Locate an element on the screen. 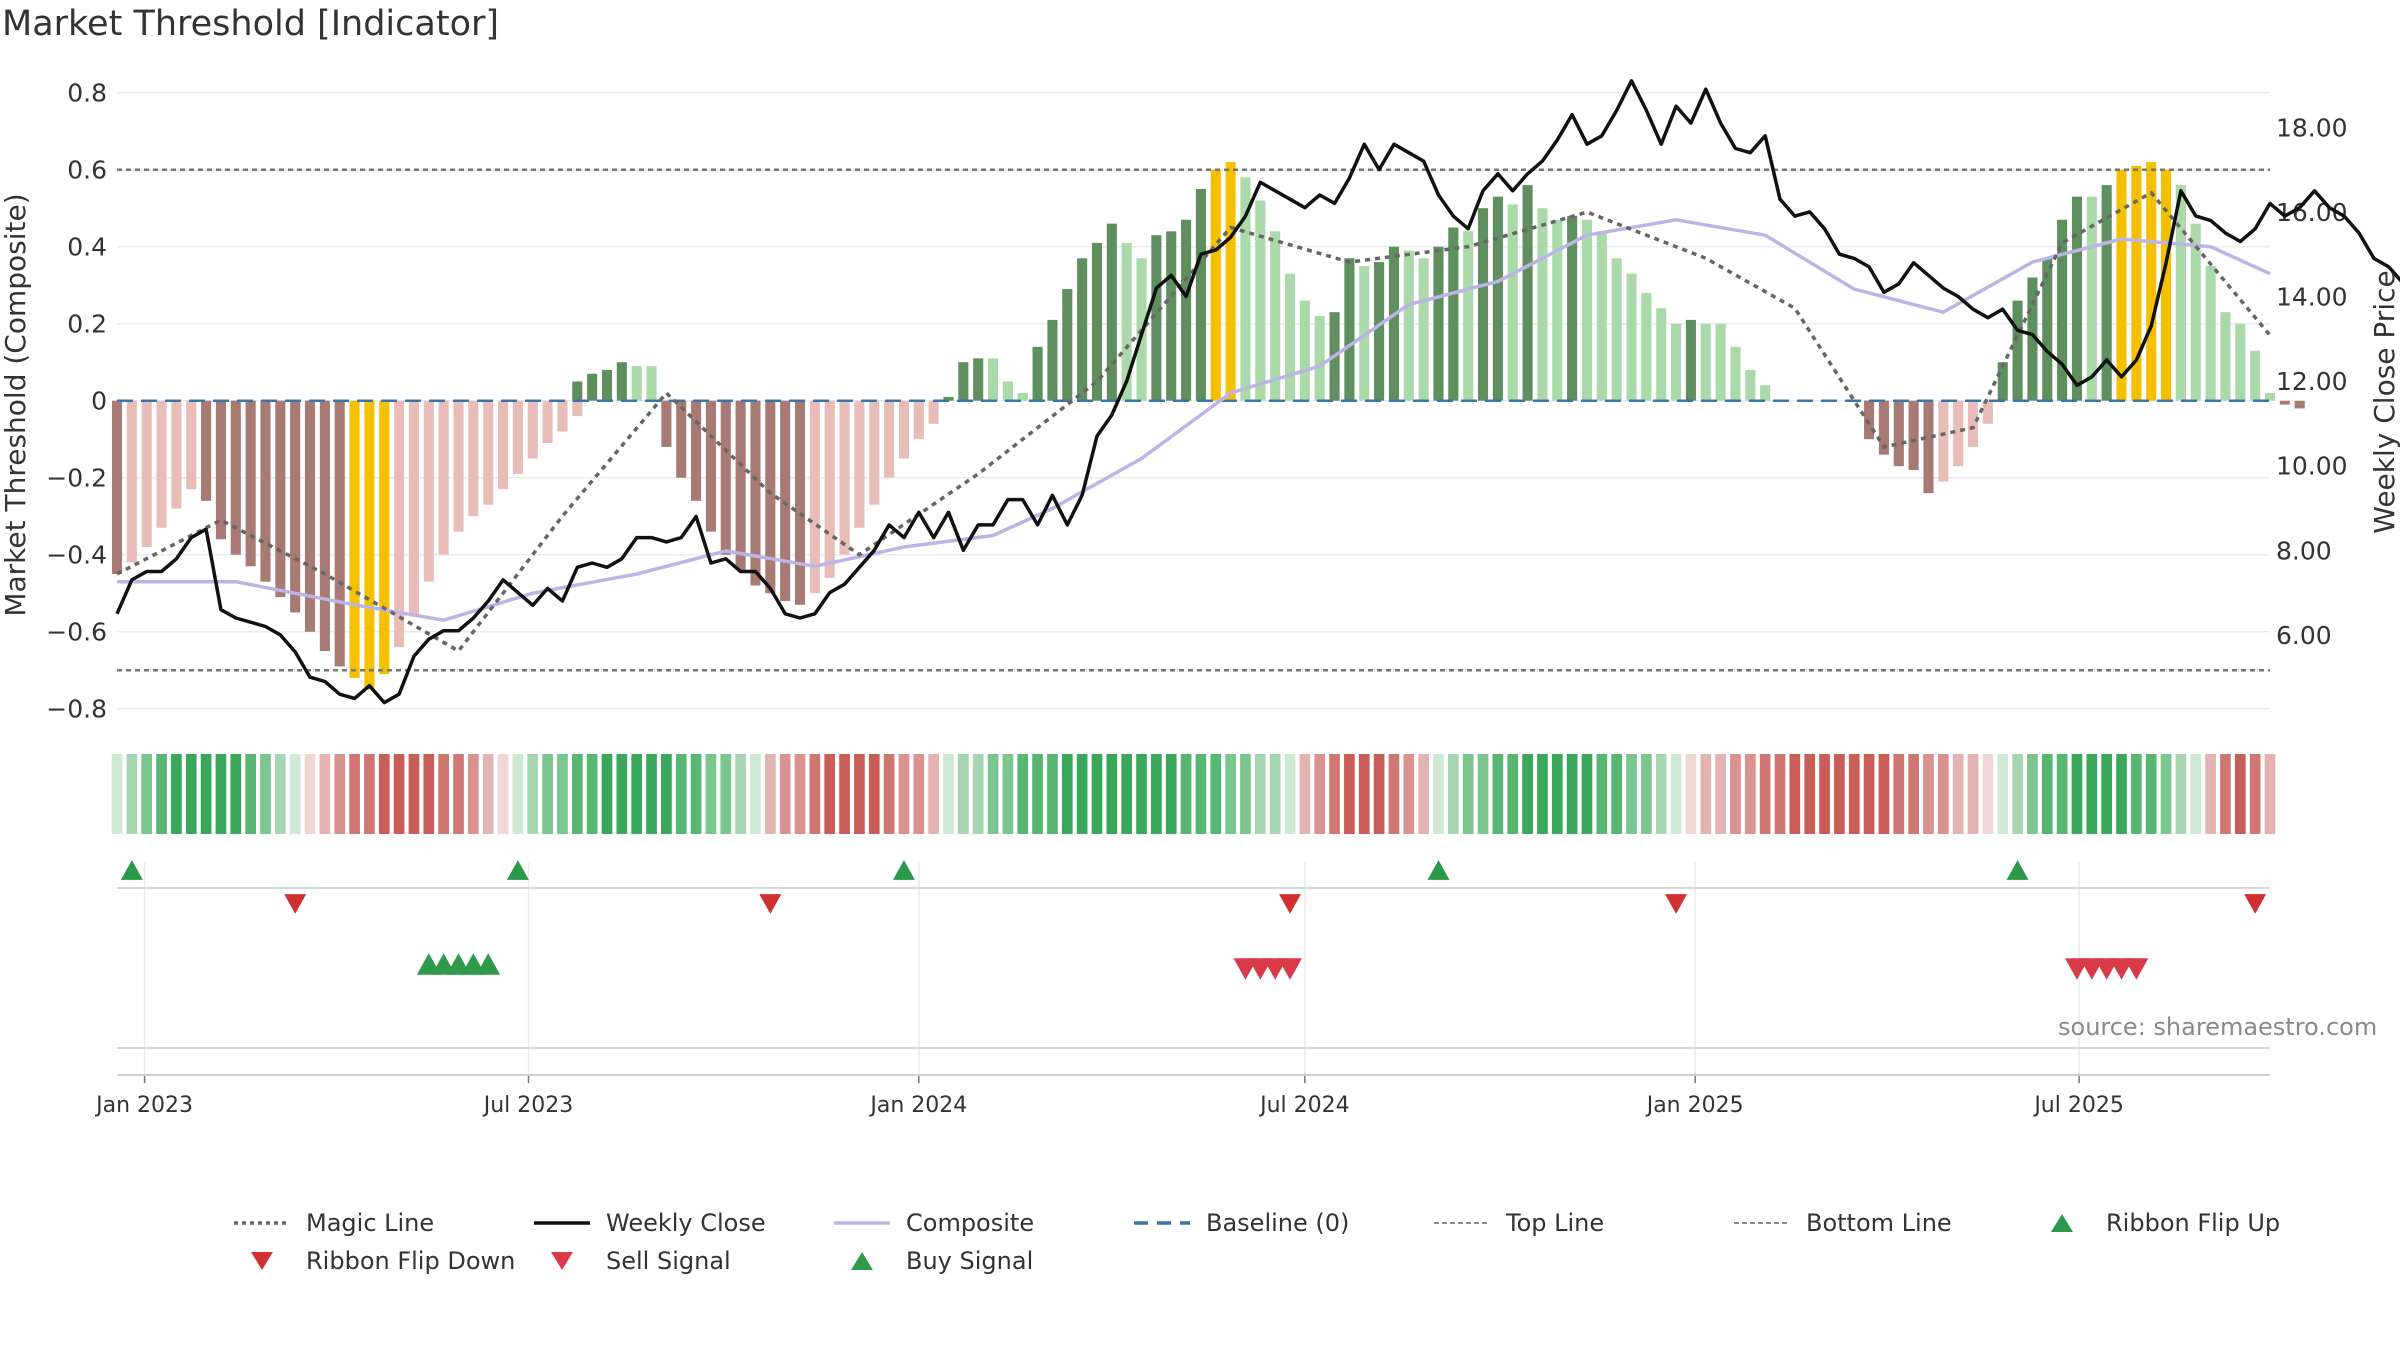 The image size is (2400, 1350). y2-axis-title: Weekly Close Price is located at coordinates (2384, 401).